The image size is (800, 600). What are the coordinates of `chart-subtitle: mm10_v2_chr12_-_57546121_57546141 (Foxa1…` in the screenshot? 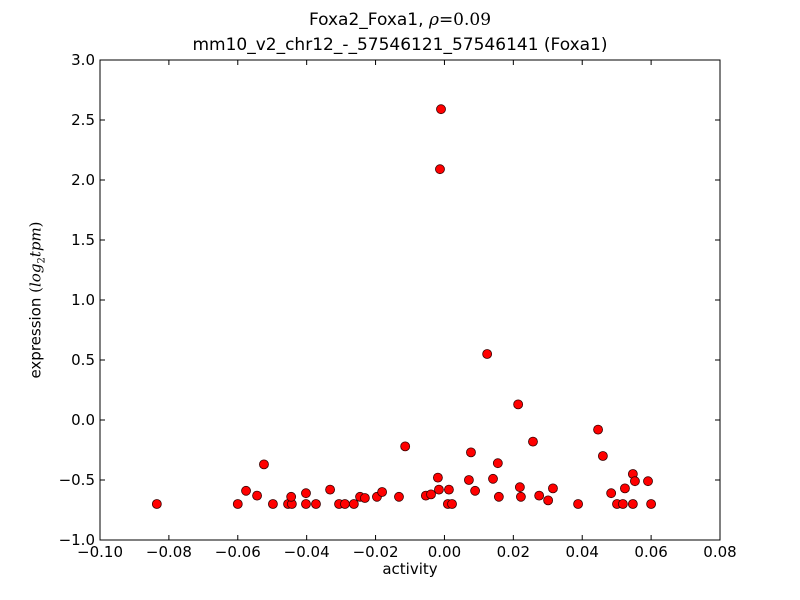 It's located at (400, 45).